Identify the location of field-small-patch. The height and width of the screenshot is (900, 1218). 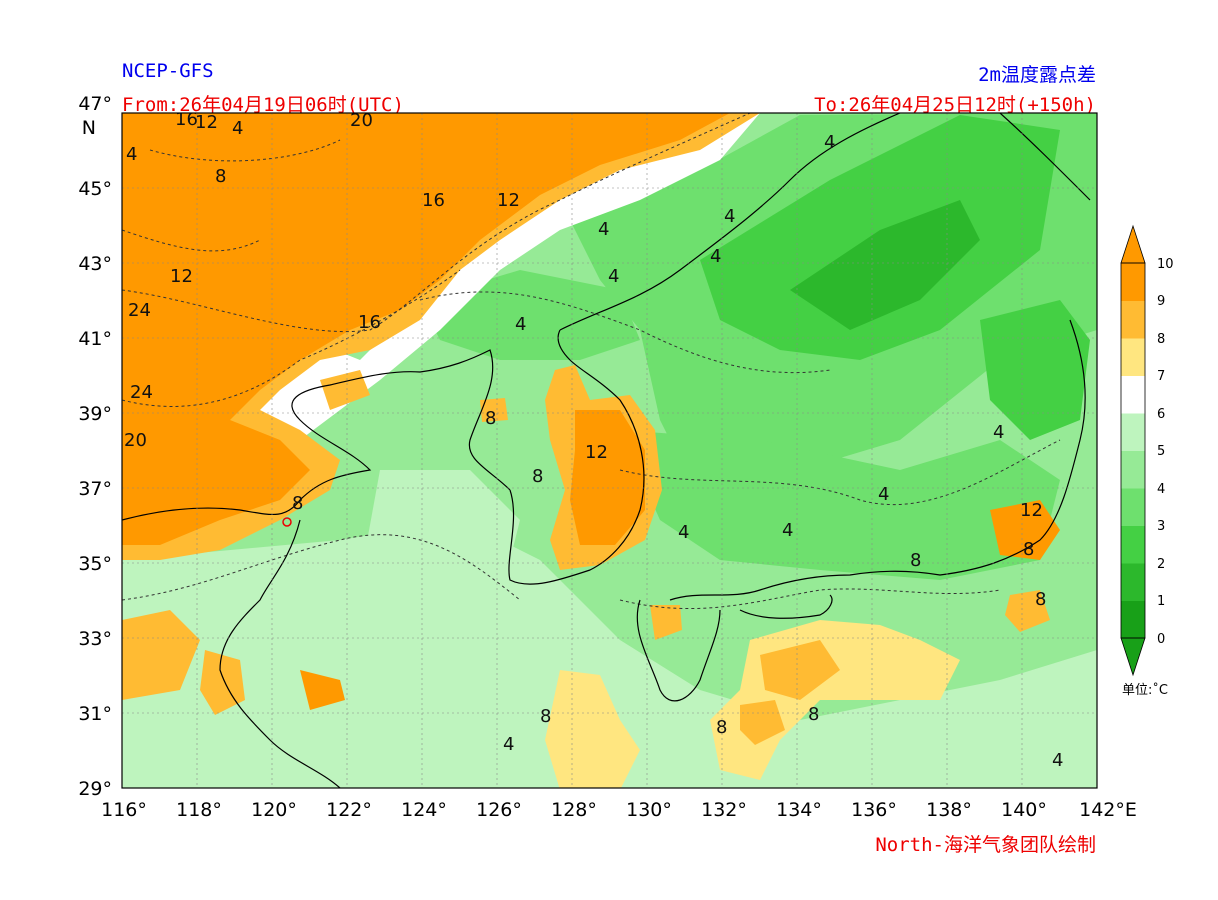
(494, 410).